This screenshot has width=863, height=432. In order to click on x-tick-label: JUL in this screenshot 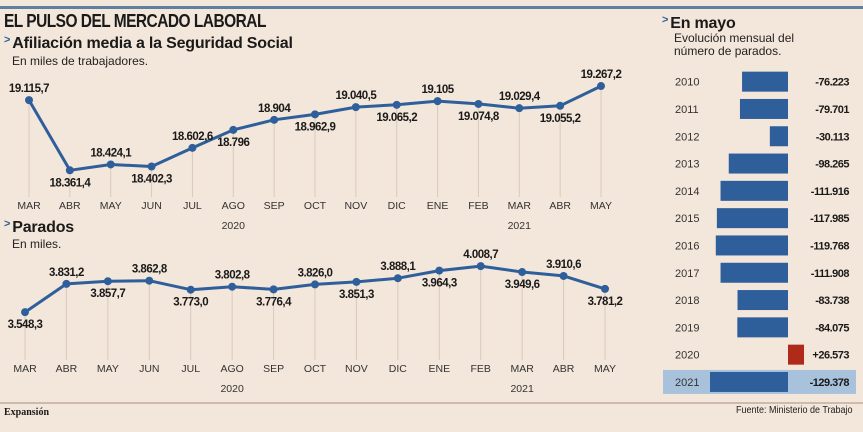, I will do `click(192, 206)`.